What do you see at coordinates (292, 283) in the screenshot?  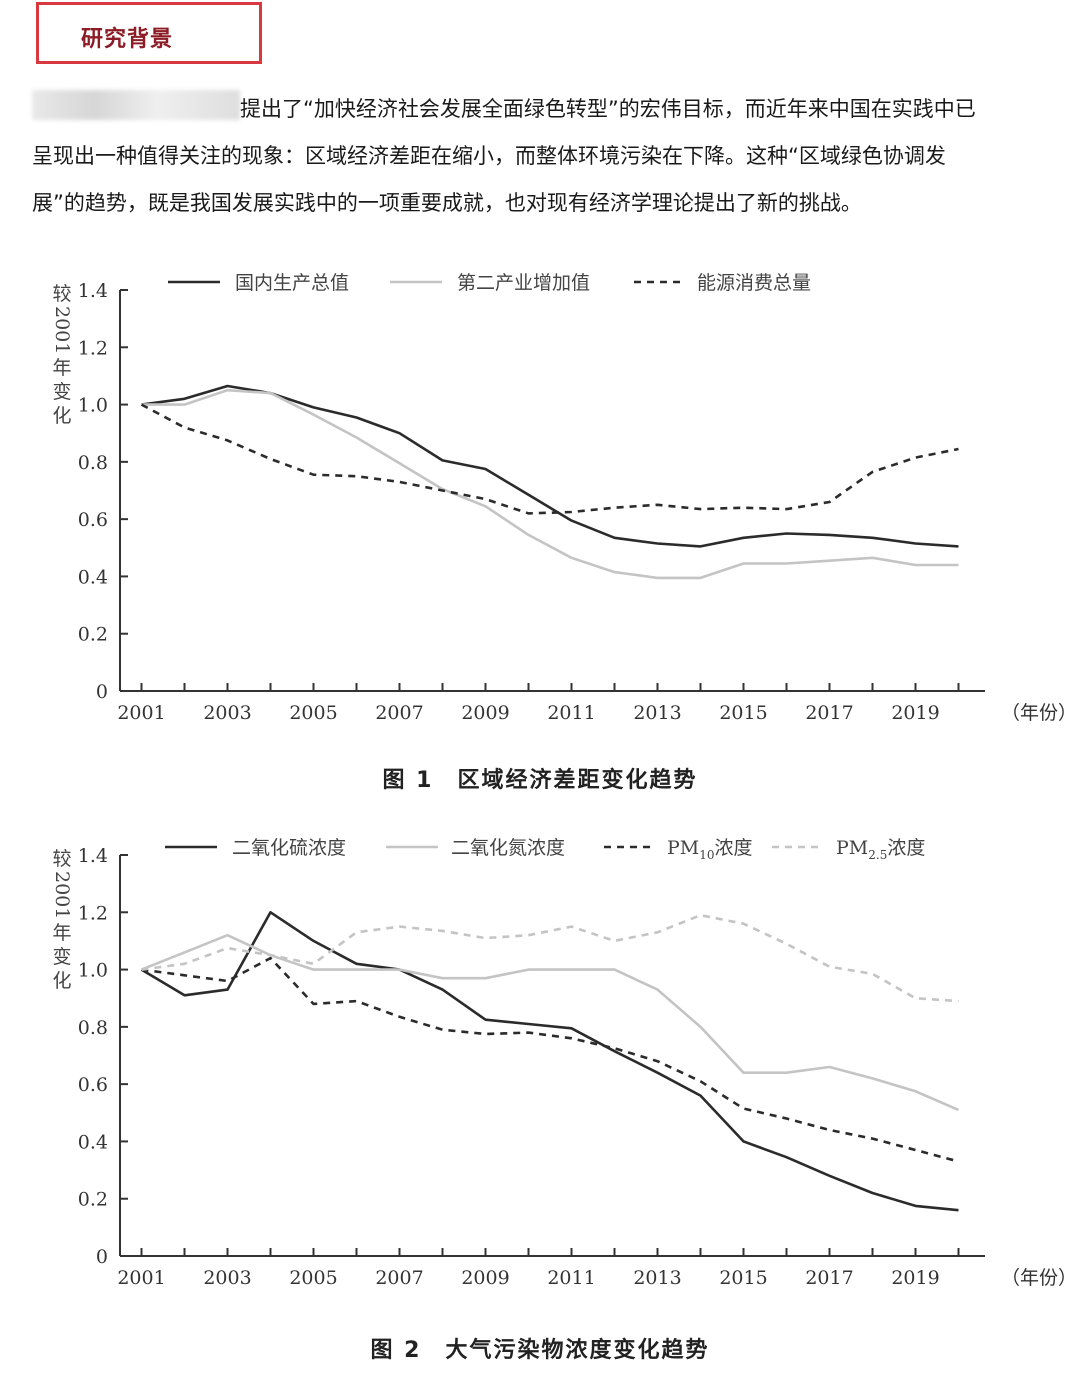 I see `legend-label-1: 国内生产总值` at bounding box center [292, 283].